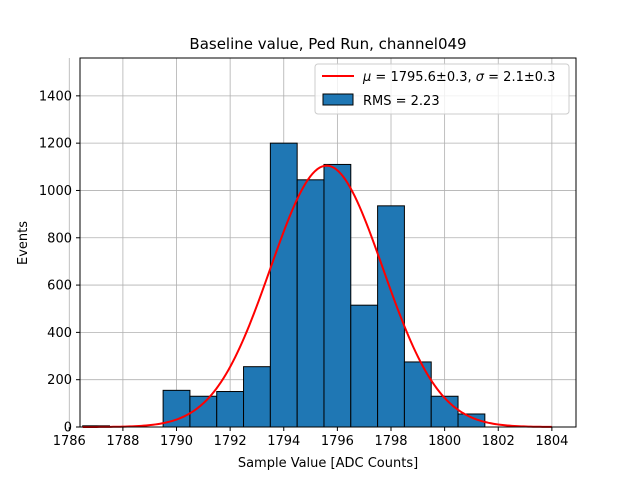 The height and width of the screenshot is (480, 640). What do you see at coordinates (59, 333) in the screenshot?
I see `y-tick-label: 400` at bounding box center [59, 333].